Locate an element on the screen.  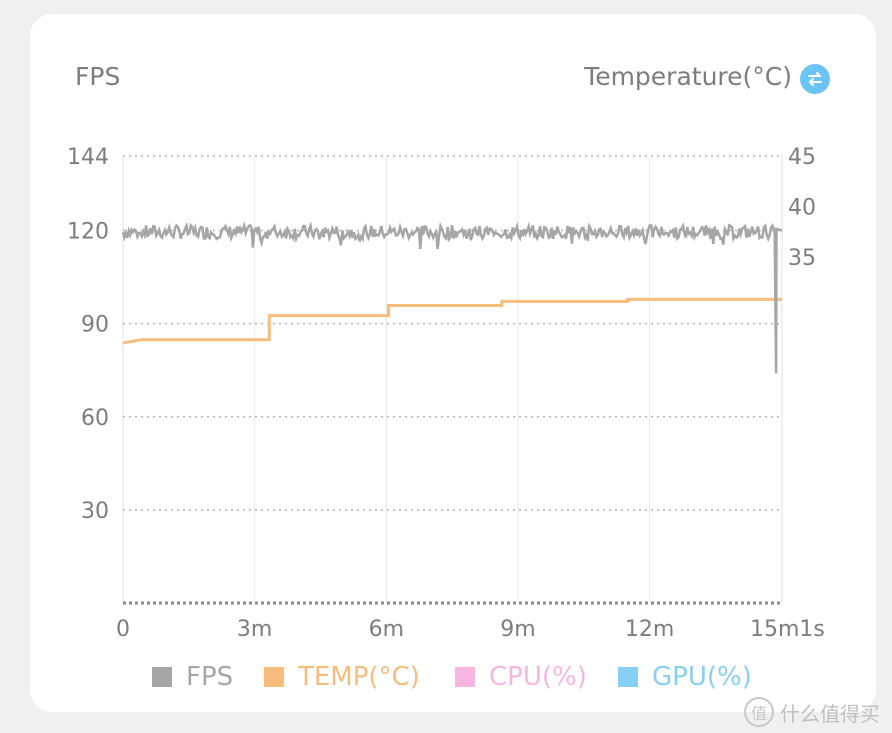
left-axis-title: FPS is located at coordinates (98, 76).